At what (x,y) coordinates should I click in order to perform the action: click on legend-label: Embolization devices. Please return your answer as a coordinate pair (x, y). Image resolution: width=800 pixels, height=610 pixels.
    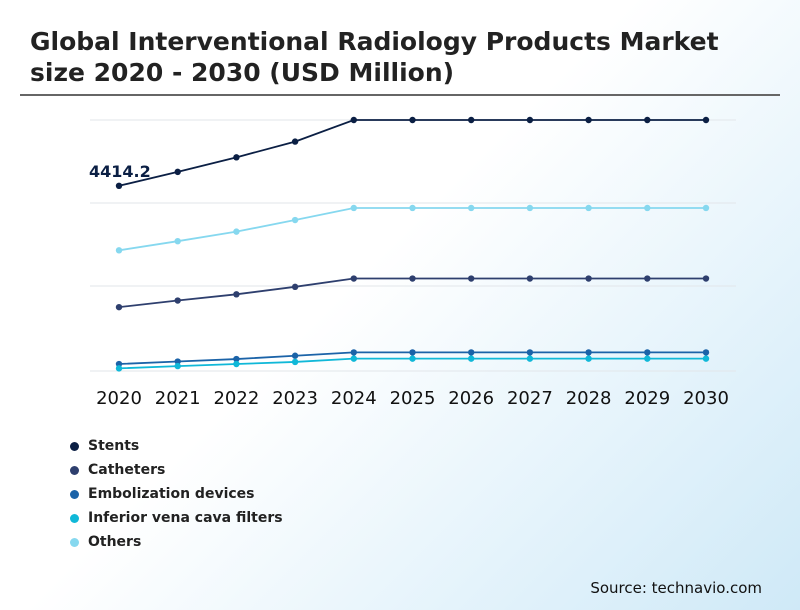
    Looking at the image, I should click on (171, 494).